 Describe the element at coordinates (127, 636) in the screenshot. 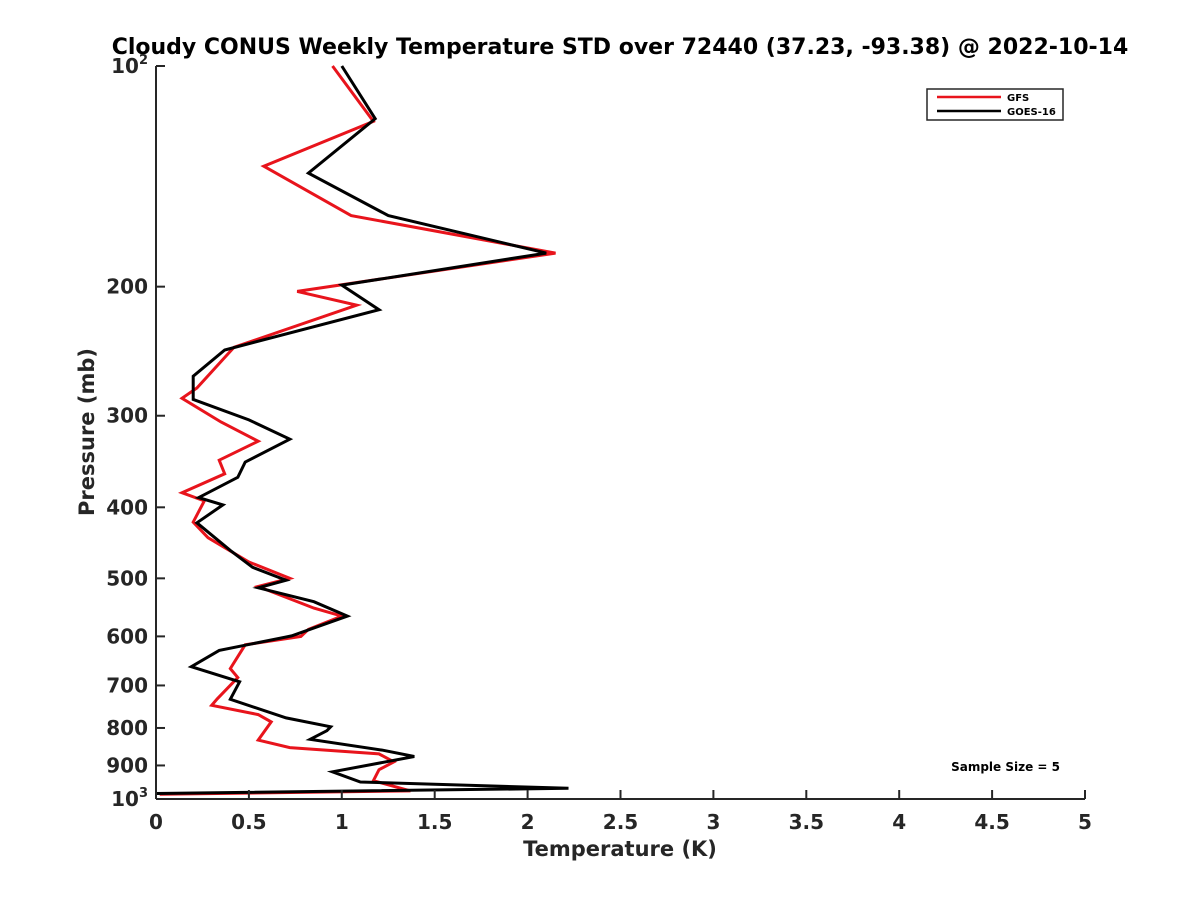

I see `y-tick-label: 600` at that location.